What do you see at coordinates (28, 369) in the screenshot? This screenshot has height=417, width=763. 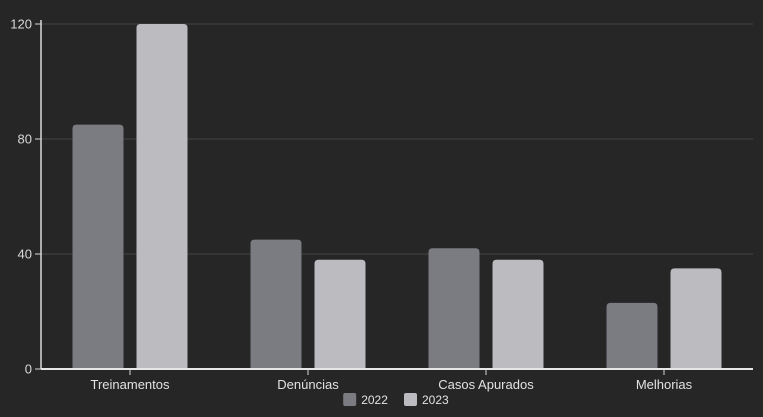 I see `y-tick-label: 0` at bounding box center [28, 369].